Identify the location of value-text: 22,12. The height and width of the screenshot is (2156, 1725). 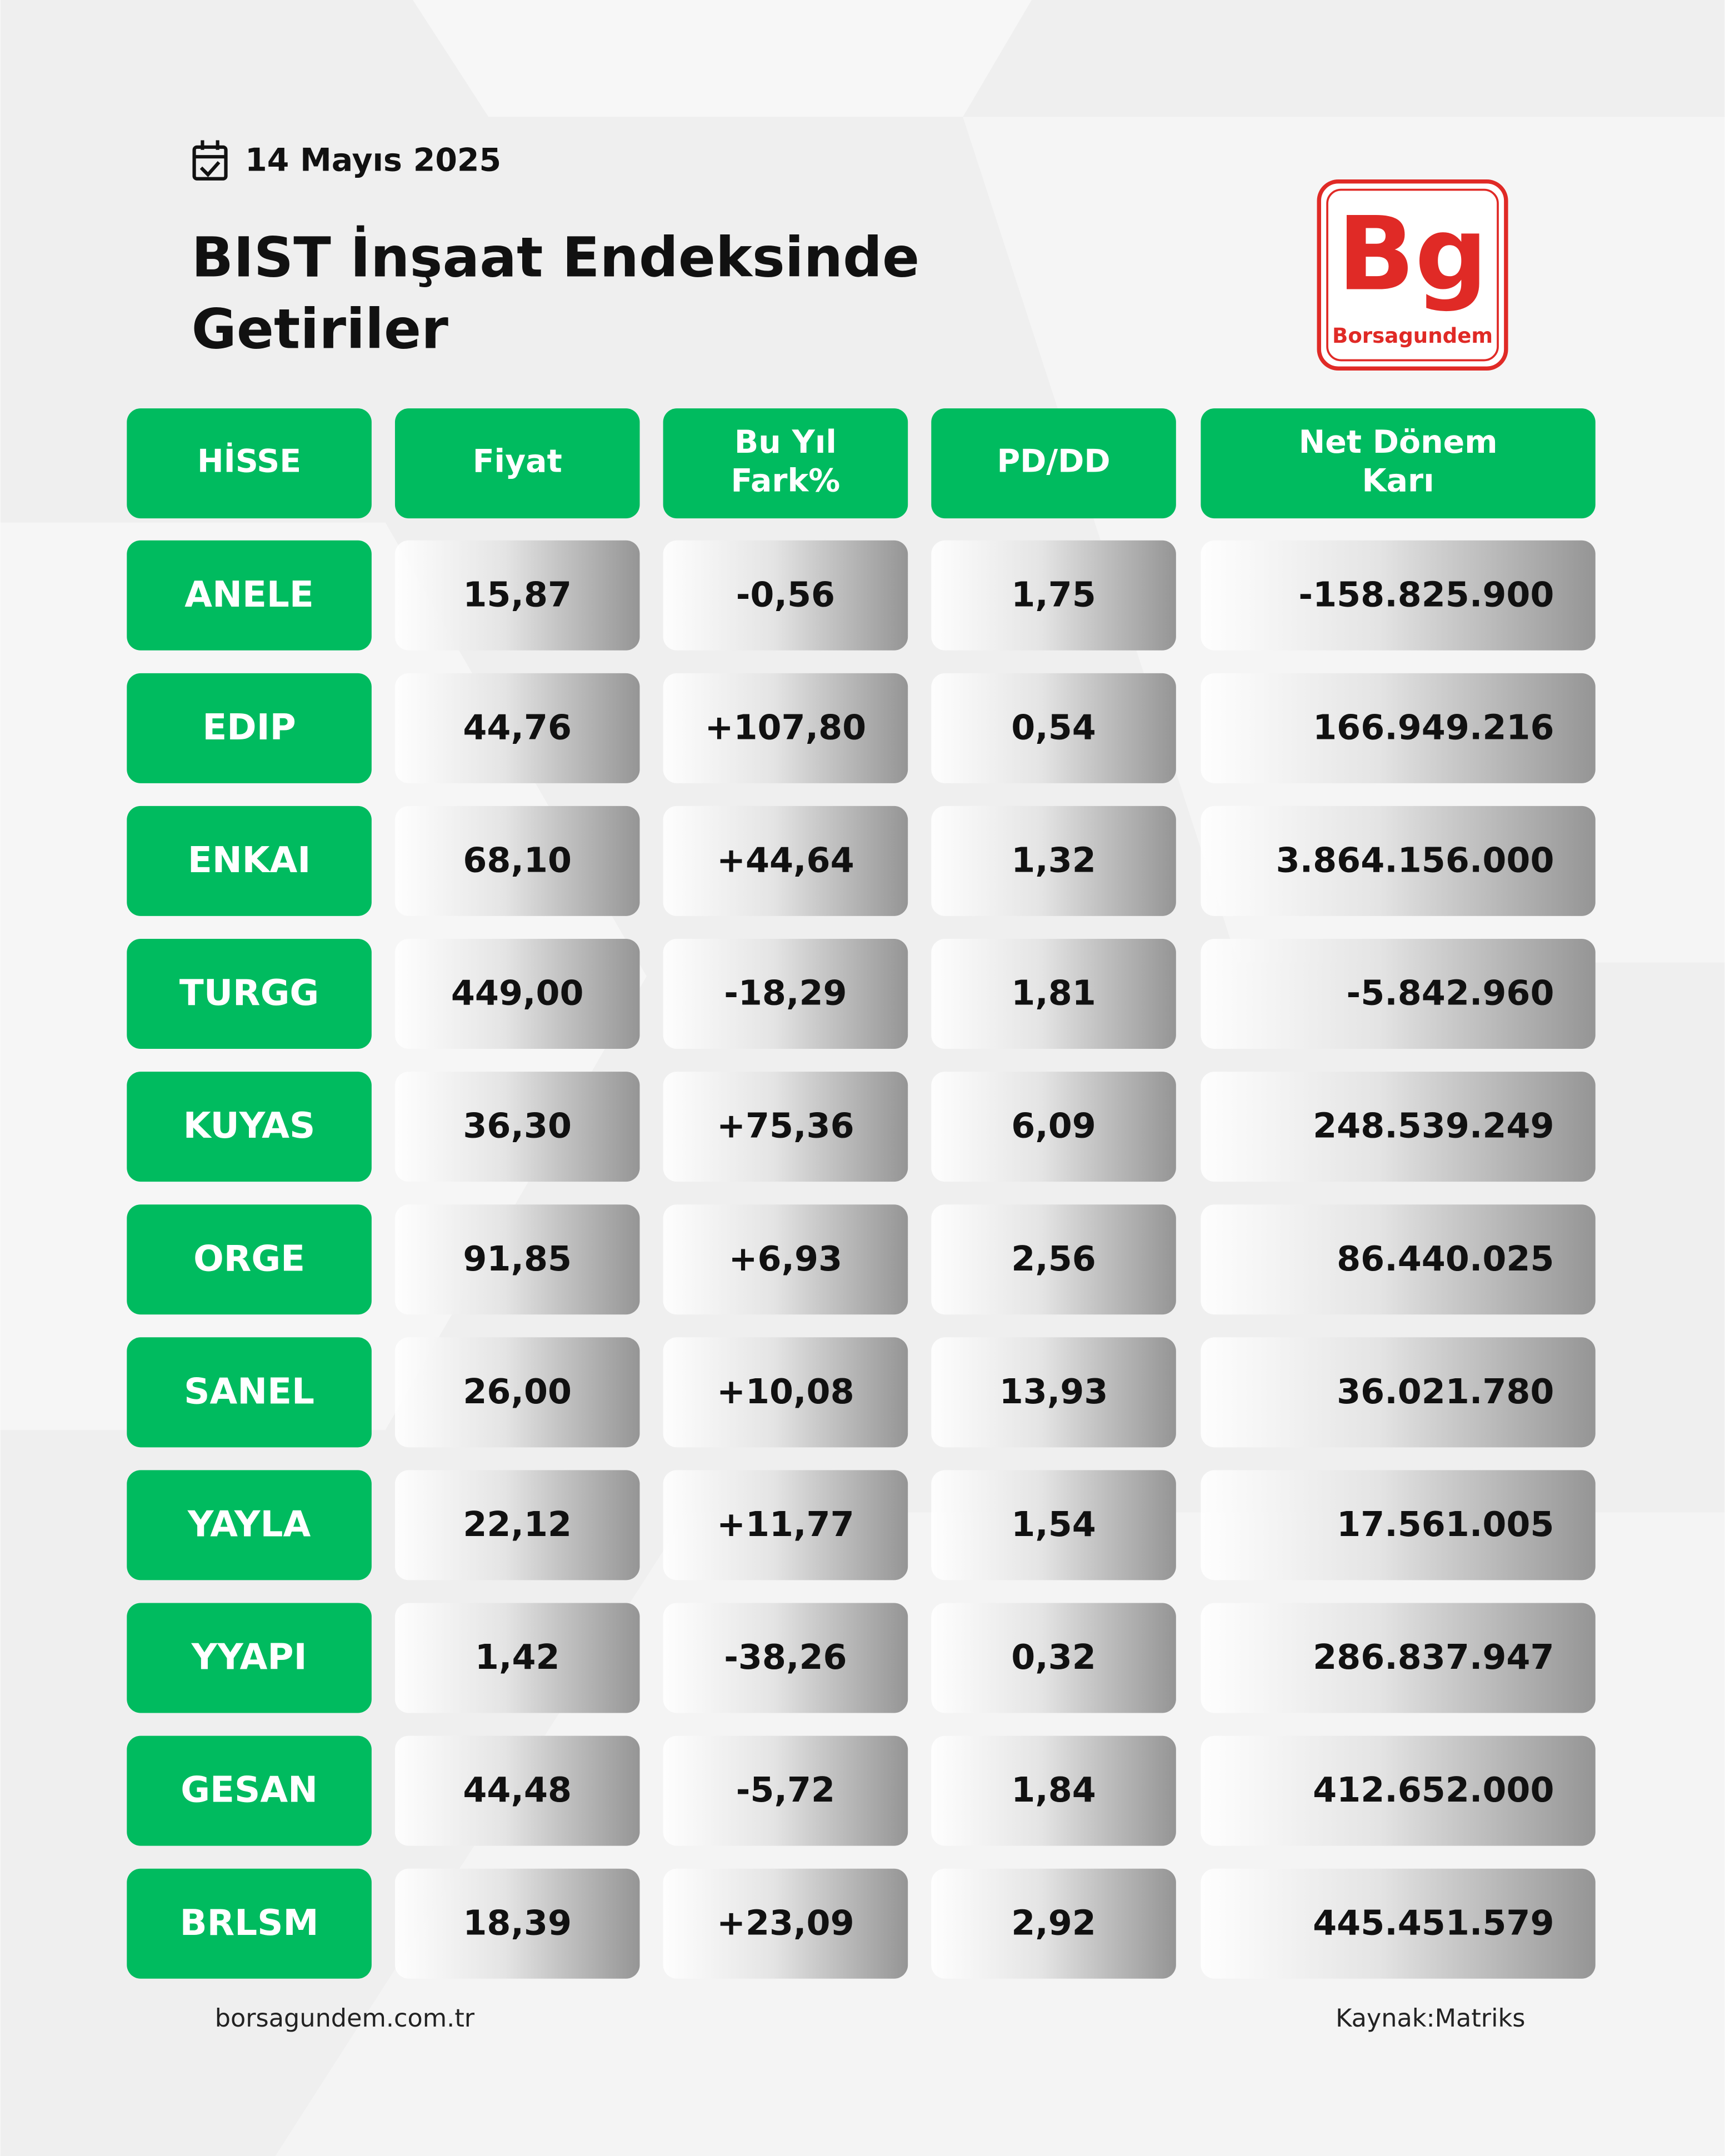
(517, 1524).